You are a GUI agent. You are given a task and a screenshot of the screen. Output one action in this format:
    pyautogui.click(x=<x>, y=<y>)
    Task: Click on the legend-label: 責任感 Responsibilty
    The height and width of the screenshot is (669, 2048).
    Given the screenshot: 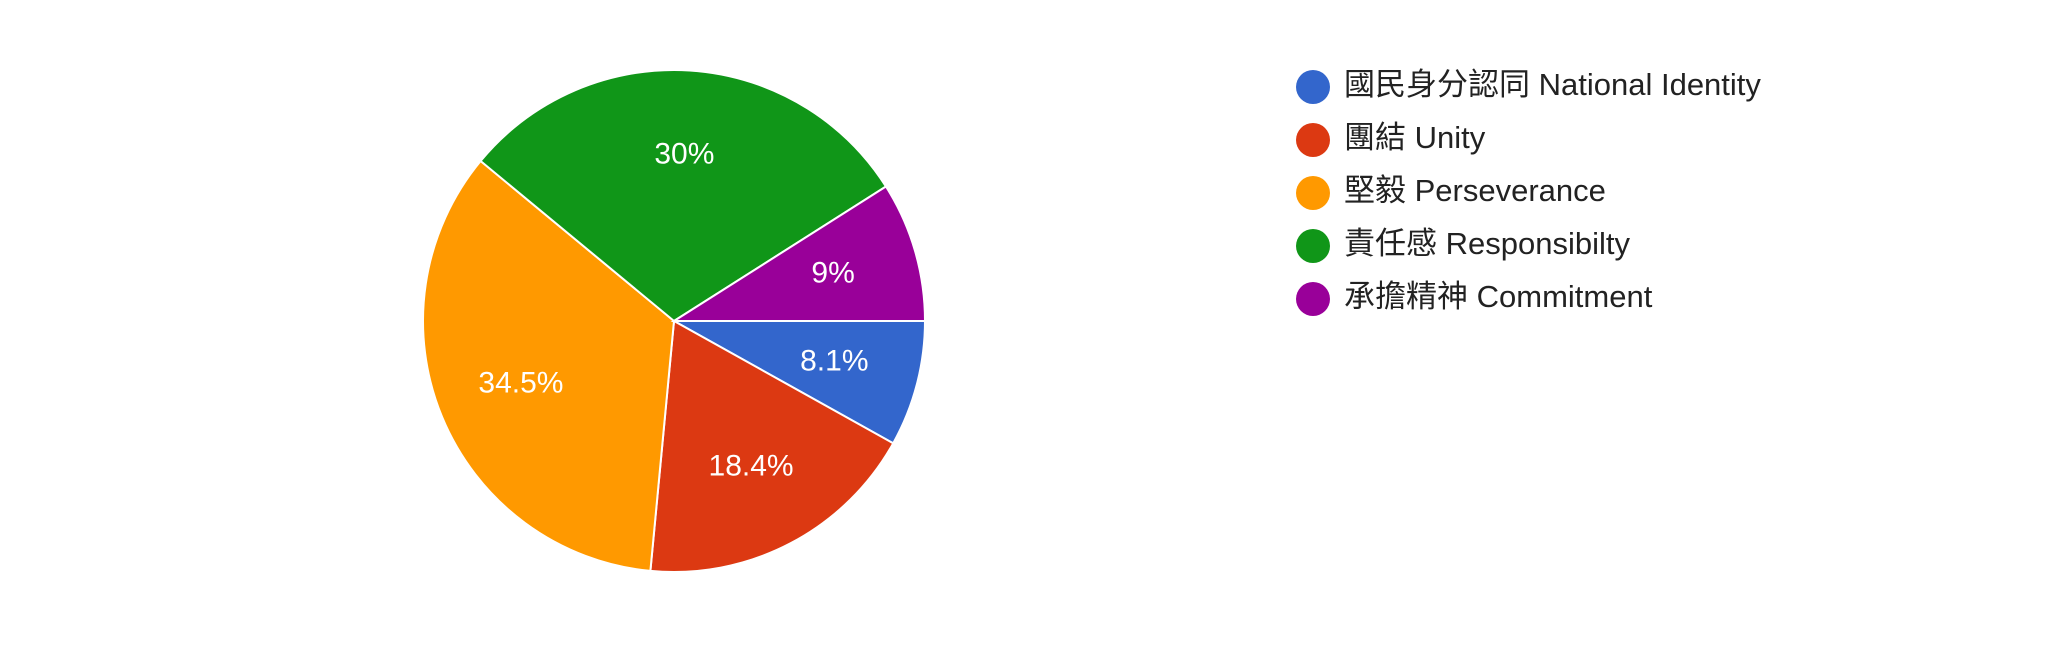 What is the action you would take?
    pyautogui.click(x=1487, y=243)
    